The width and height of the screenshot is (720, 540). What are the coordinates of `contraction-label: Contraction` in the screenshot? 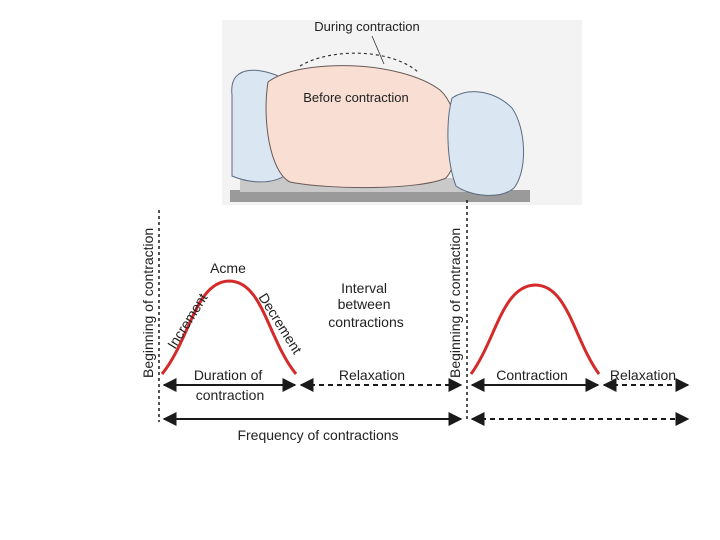 It's located at (532, 375).